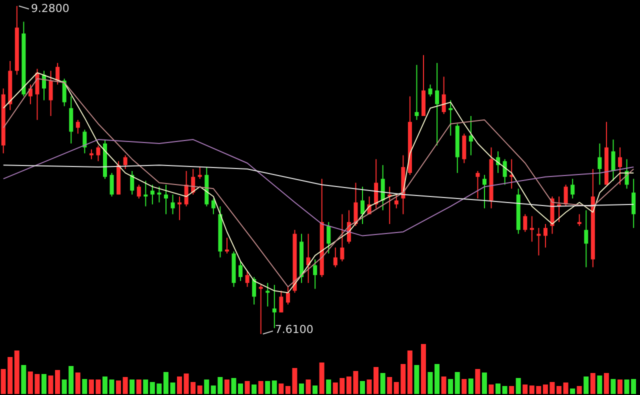  What do you see at coordinates (50, 8) in the screenshot?
I see `annotation: 9.2800` at bounding box center [50, 8].